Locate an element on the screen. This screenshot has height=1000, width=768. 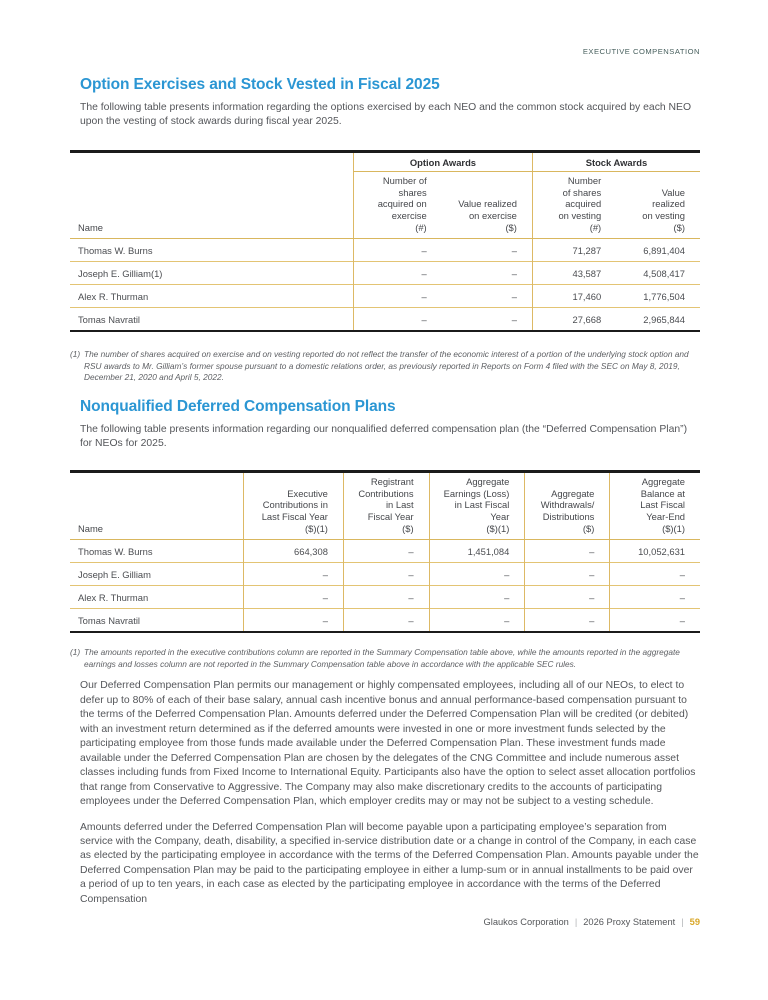
table2-header-name: Name is located at coordinates (157, 506).